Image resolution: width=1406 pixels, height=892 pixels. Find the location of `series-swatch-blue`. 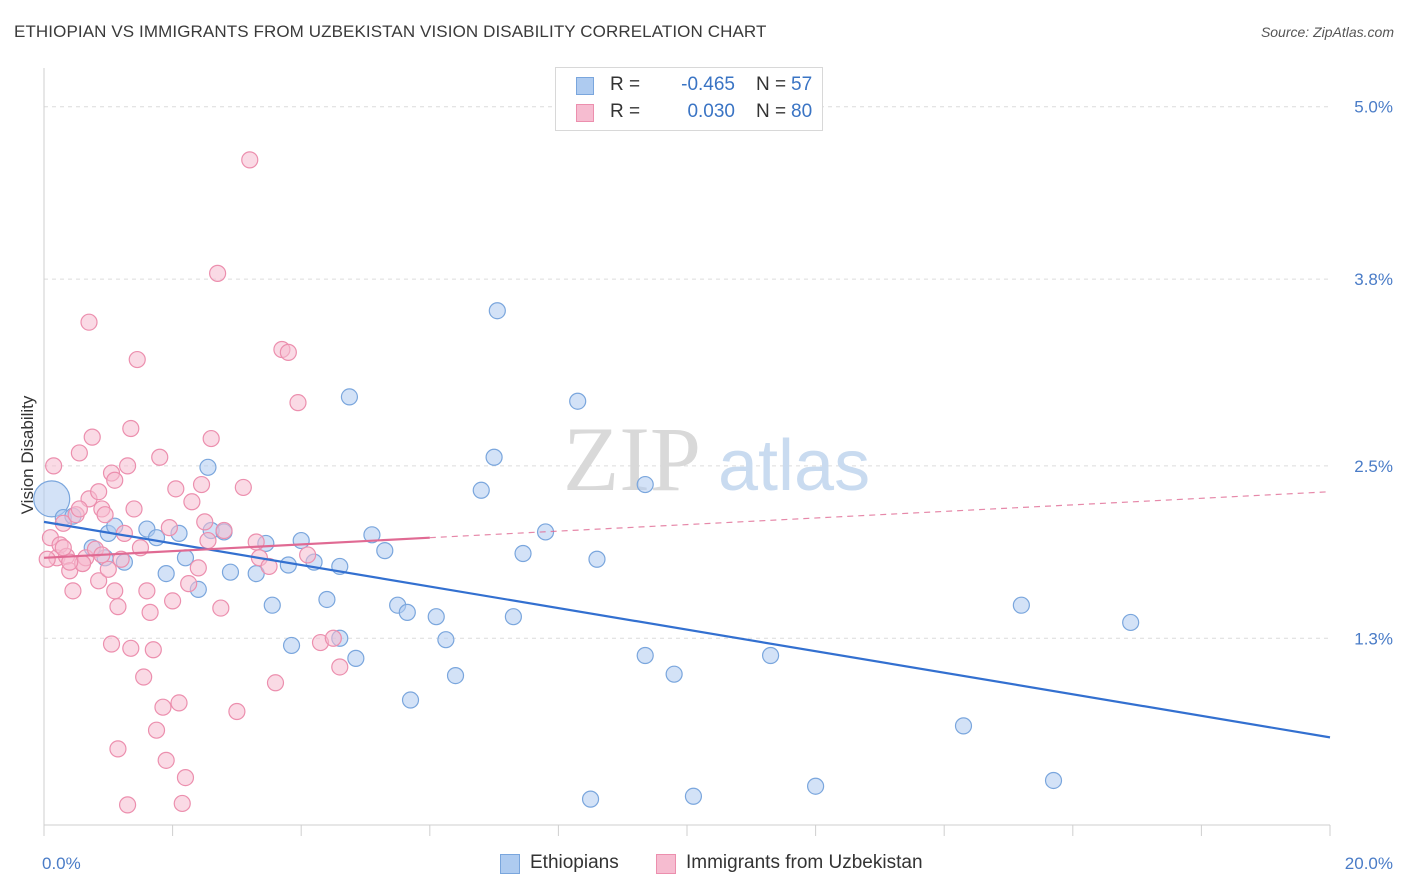

series-swatch-blue is located at coordinates (510, 864).